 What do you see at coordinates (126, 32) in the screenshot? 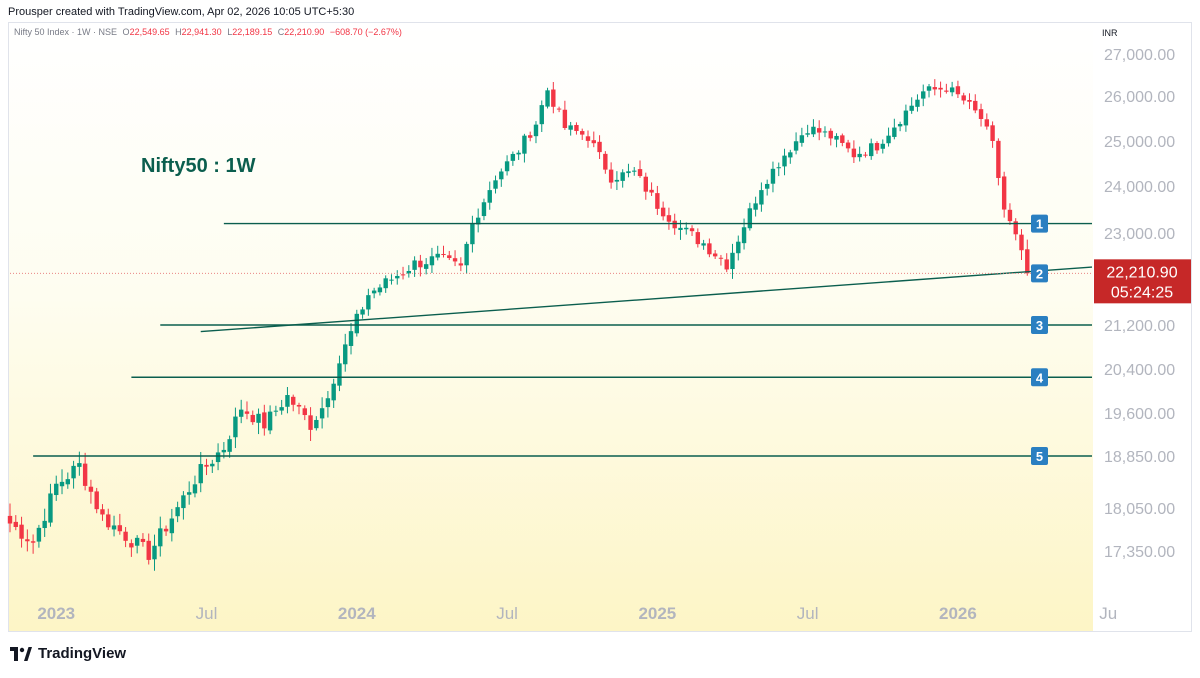
I see `open-label: O` at bounding box center [126, 32].